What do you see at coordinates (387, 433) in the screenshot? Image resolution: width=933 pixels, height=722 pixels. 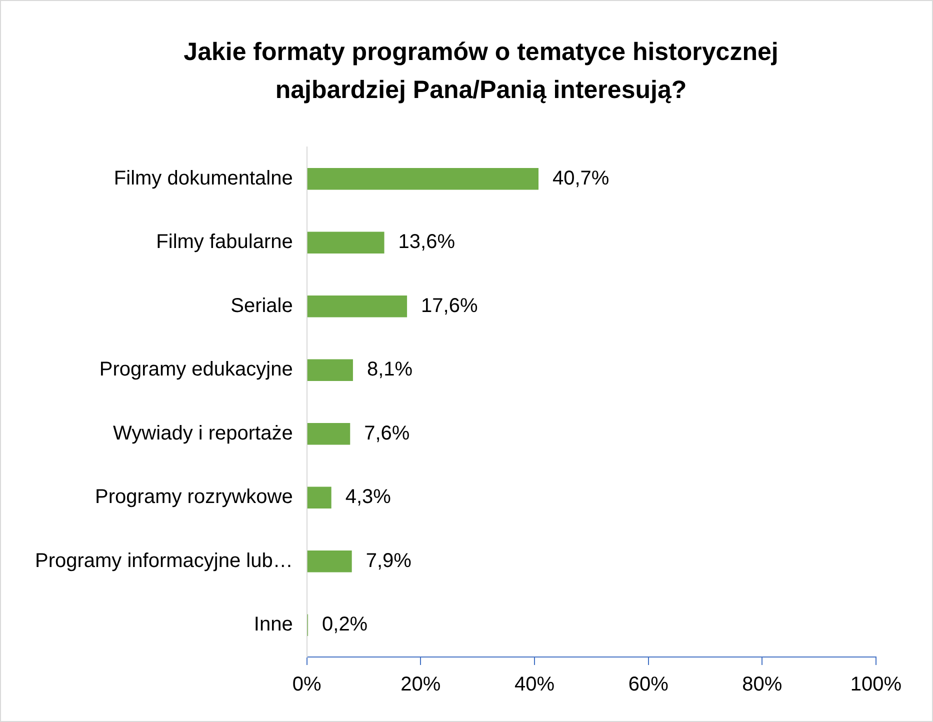 I see `data-label: 7,6%` at bounding box center [387, 433].